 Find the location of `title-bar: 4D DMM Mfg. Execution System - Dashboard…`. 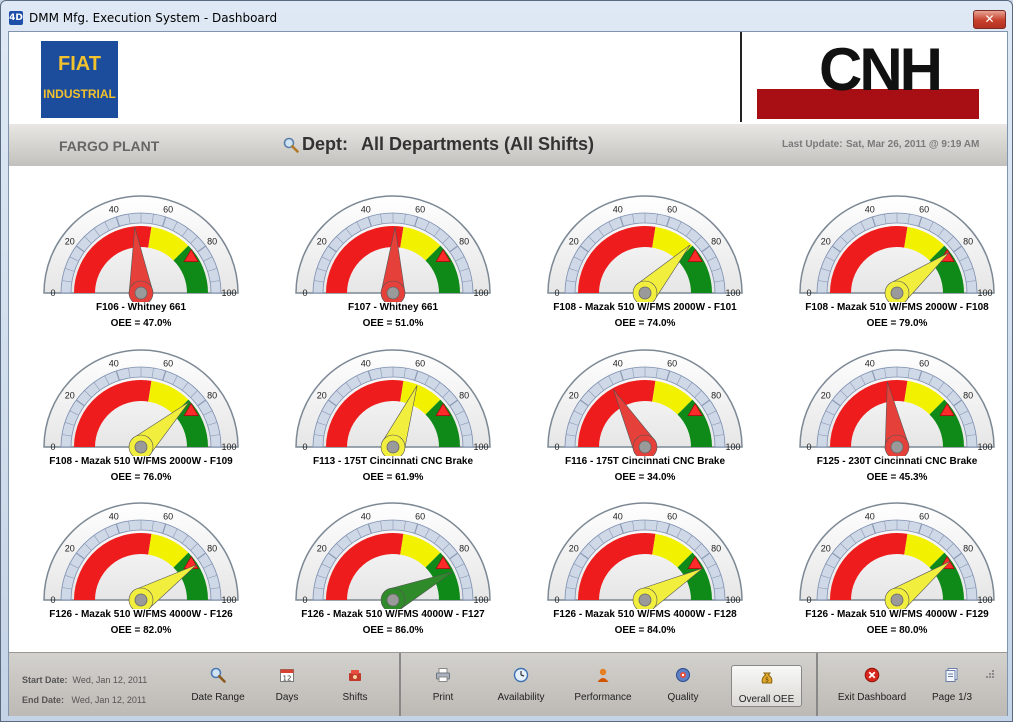

title-bar: 4D DMM Mfg. Execution System - Dashboard… is located at coordinates (506, 16).